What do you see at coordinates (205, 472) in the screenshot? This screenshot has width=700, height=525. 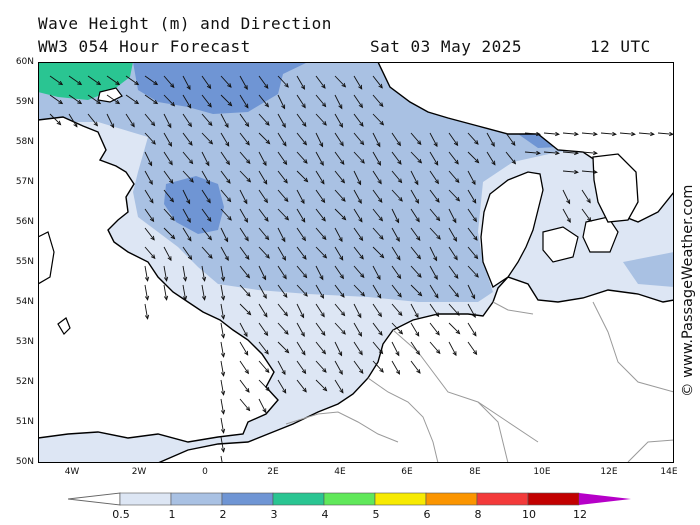 I see `lon-label-0: 0` at bounding box center [205, 472].